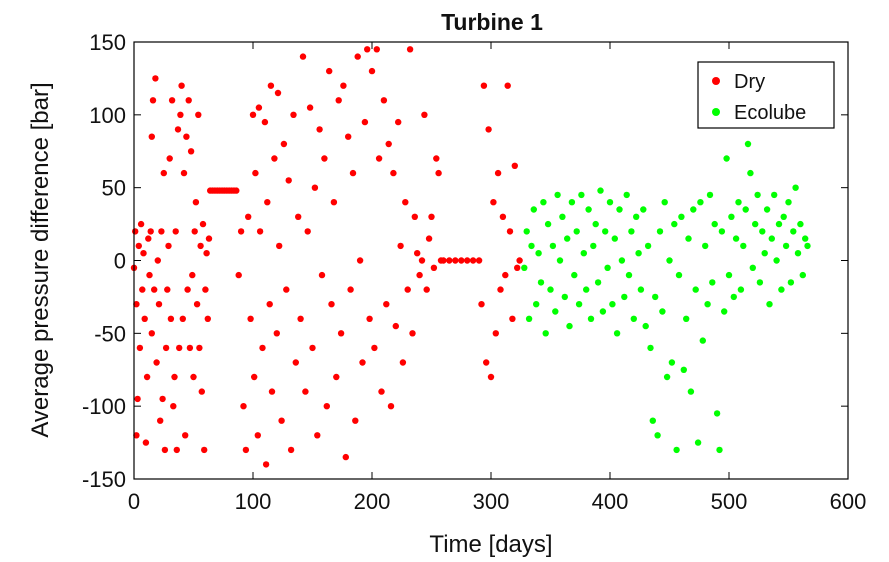 Image resolution: width=889 pixels, height=562 pixels. Describe the element at coordinates (120, 261) in the screenshot. I see `y-tick-label-3: 0` at that location.